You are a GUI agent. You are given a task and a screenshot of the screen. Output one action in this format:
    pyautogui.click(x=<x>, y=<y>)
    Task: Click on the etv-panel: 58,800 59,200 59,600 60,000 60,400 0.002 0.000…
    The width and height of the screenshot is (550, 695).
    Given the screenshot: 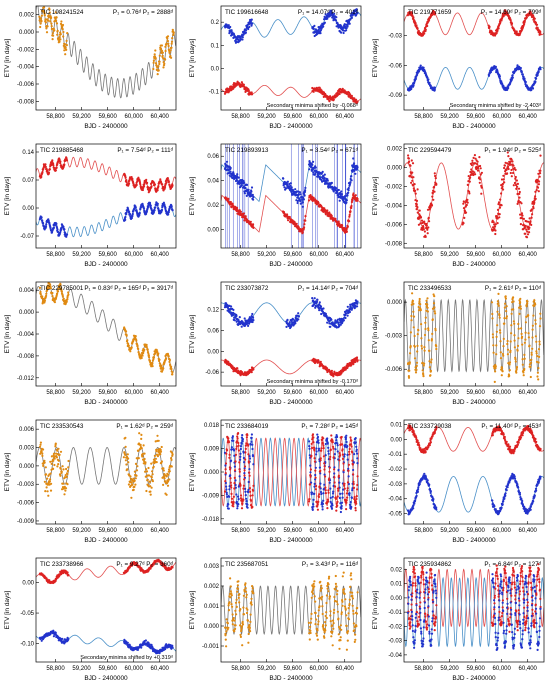 What is the action you would take?
    pyautogui.click(x=459, y=209)
    